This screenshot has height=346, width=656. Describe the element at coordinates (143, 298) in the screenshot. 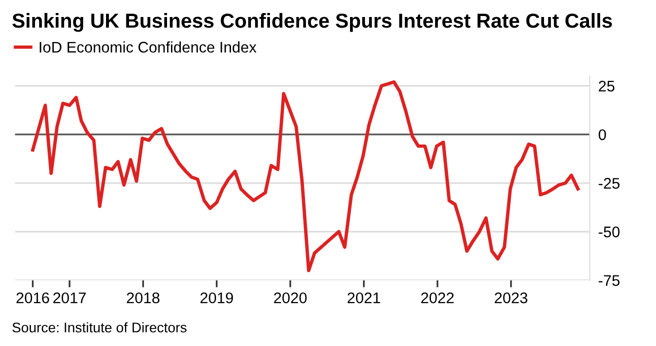

I see `x-tick-label: 2018` at that location.